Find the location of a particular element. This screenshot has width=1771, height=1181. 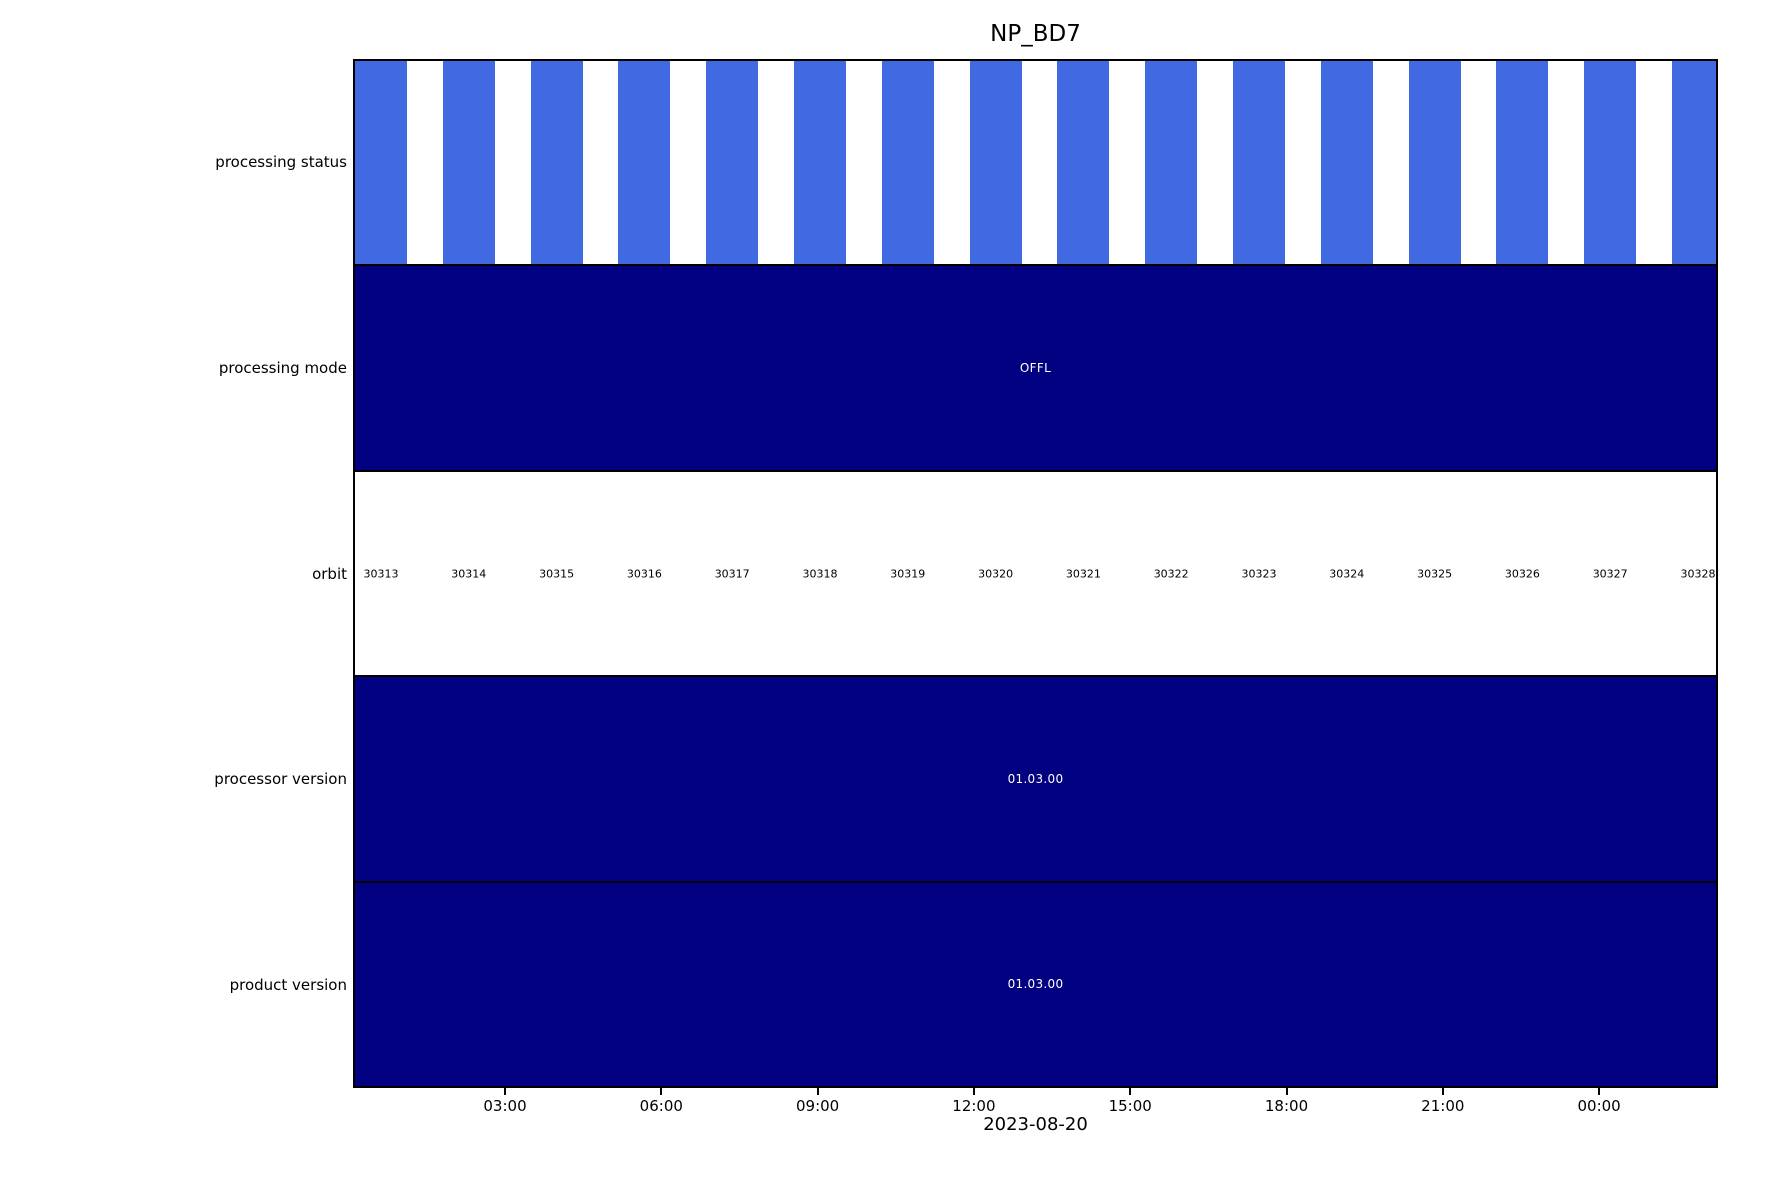

orbit-label: 30313 is located at coordinates (381, 574).